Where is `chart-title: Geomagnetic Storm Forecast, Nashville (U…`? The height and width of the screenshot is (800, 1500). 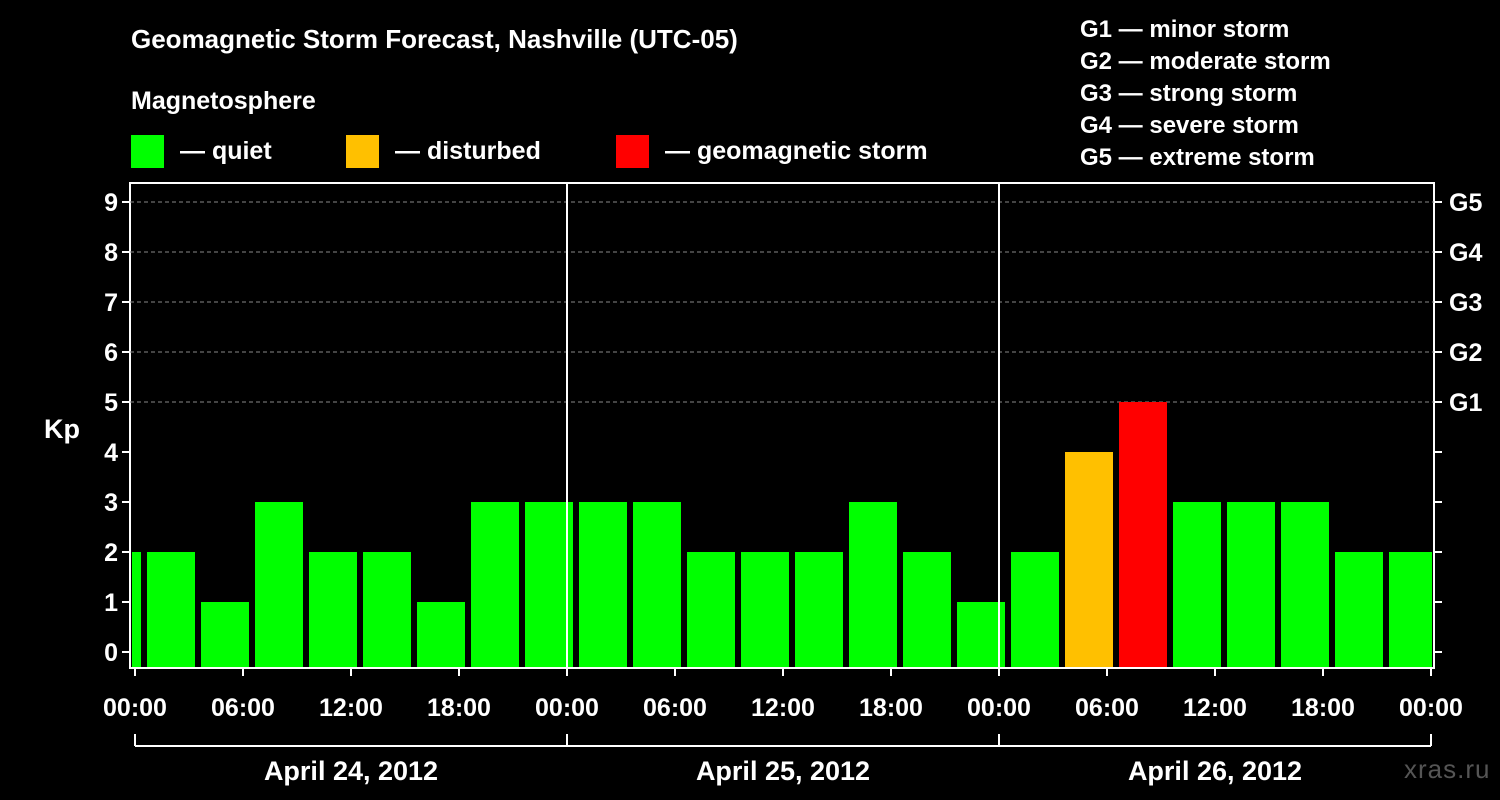
chart-title: Geomagnetic Storm Forecast, Nashville (U… is located at coordinates (434, 39).